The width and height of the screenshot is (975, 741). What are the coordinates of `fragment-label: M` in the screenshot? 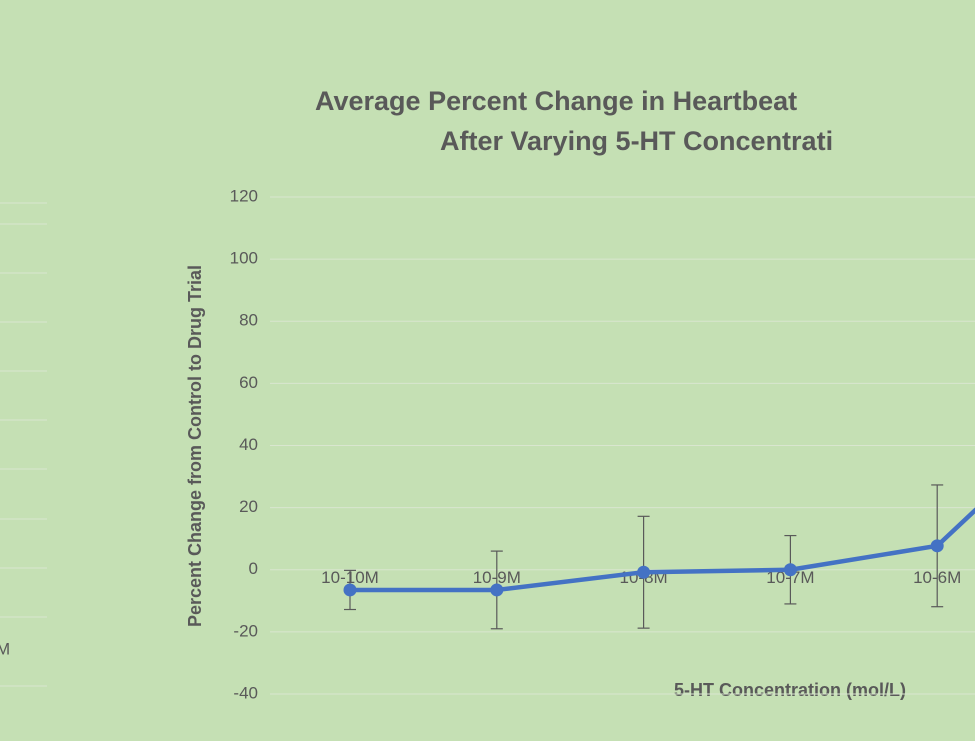 It's located at (5, 648).